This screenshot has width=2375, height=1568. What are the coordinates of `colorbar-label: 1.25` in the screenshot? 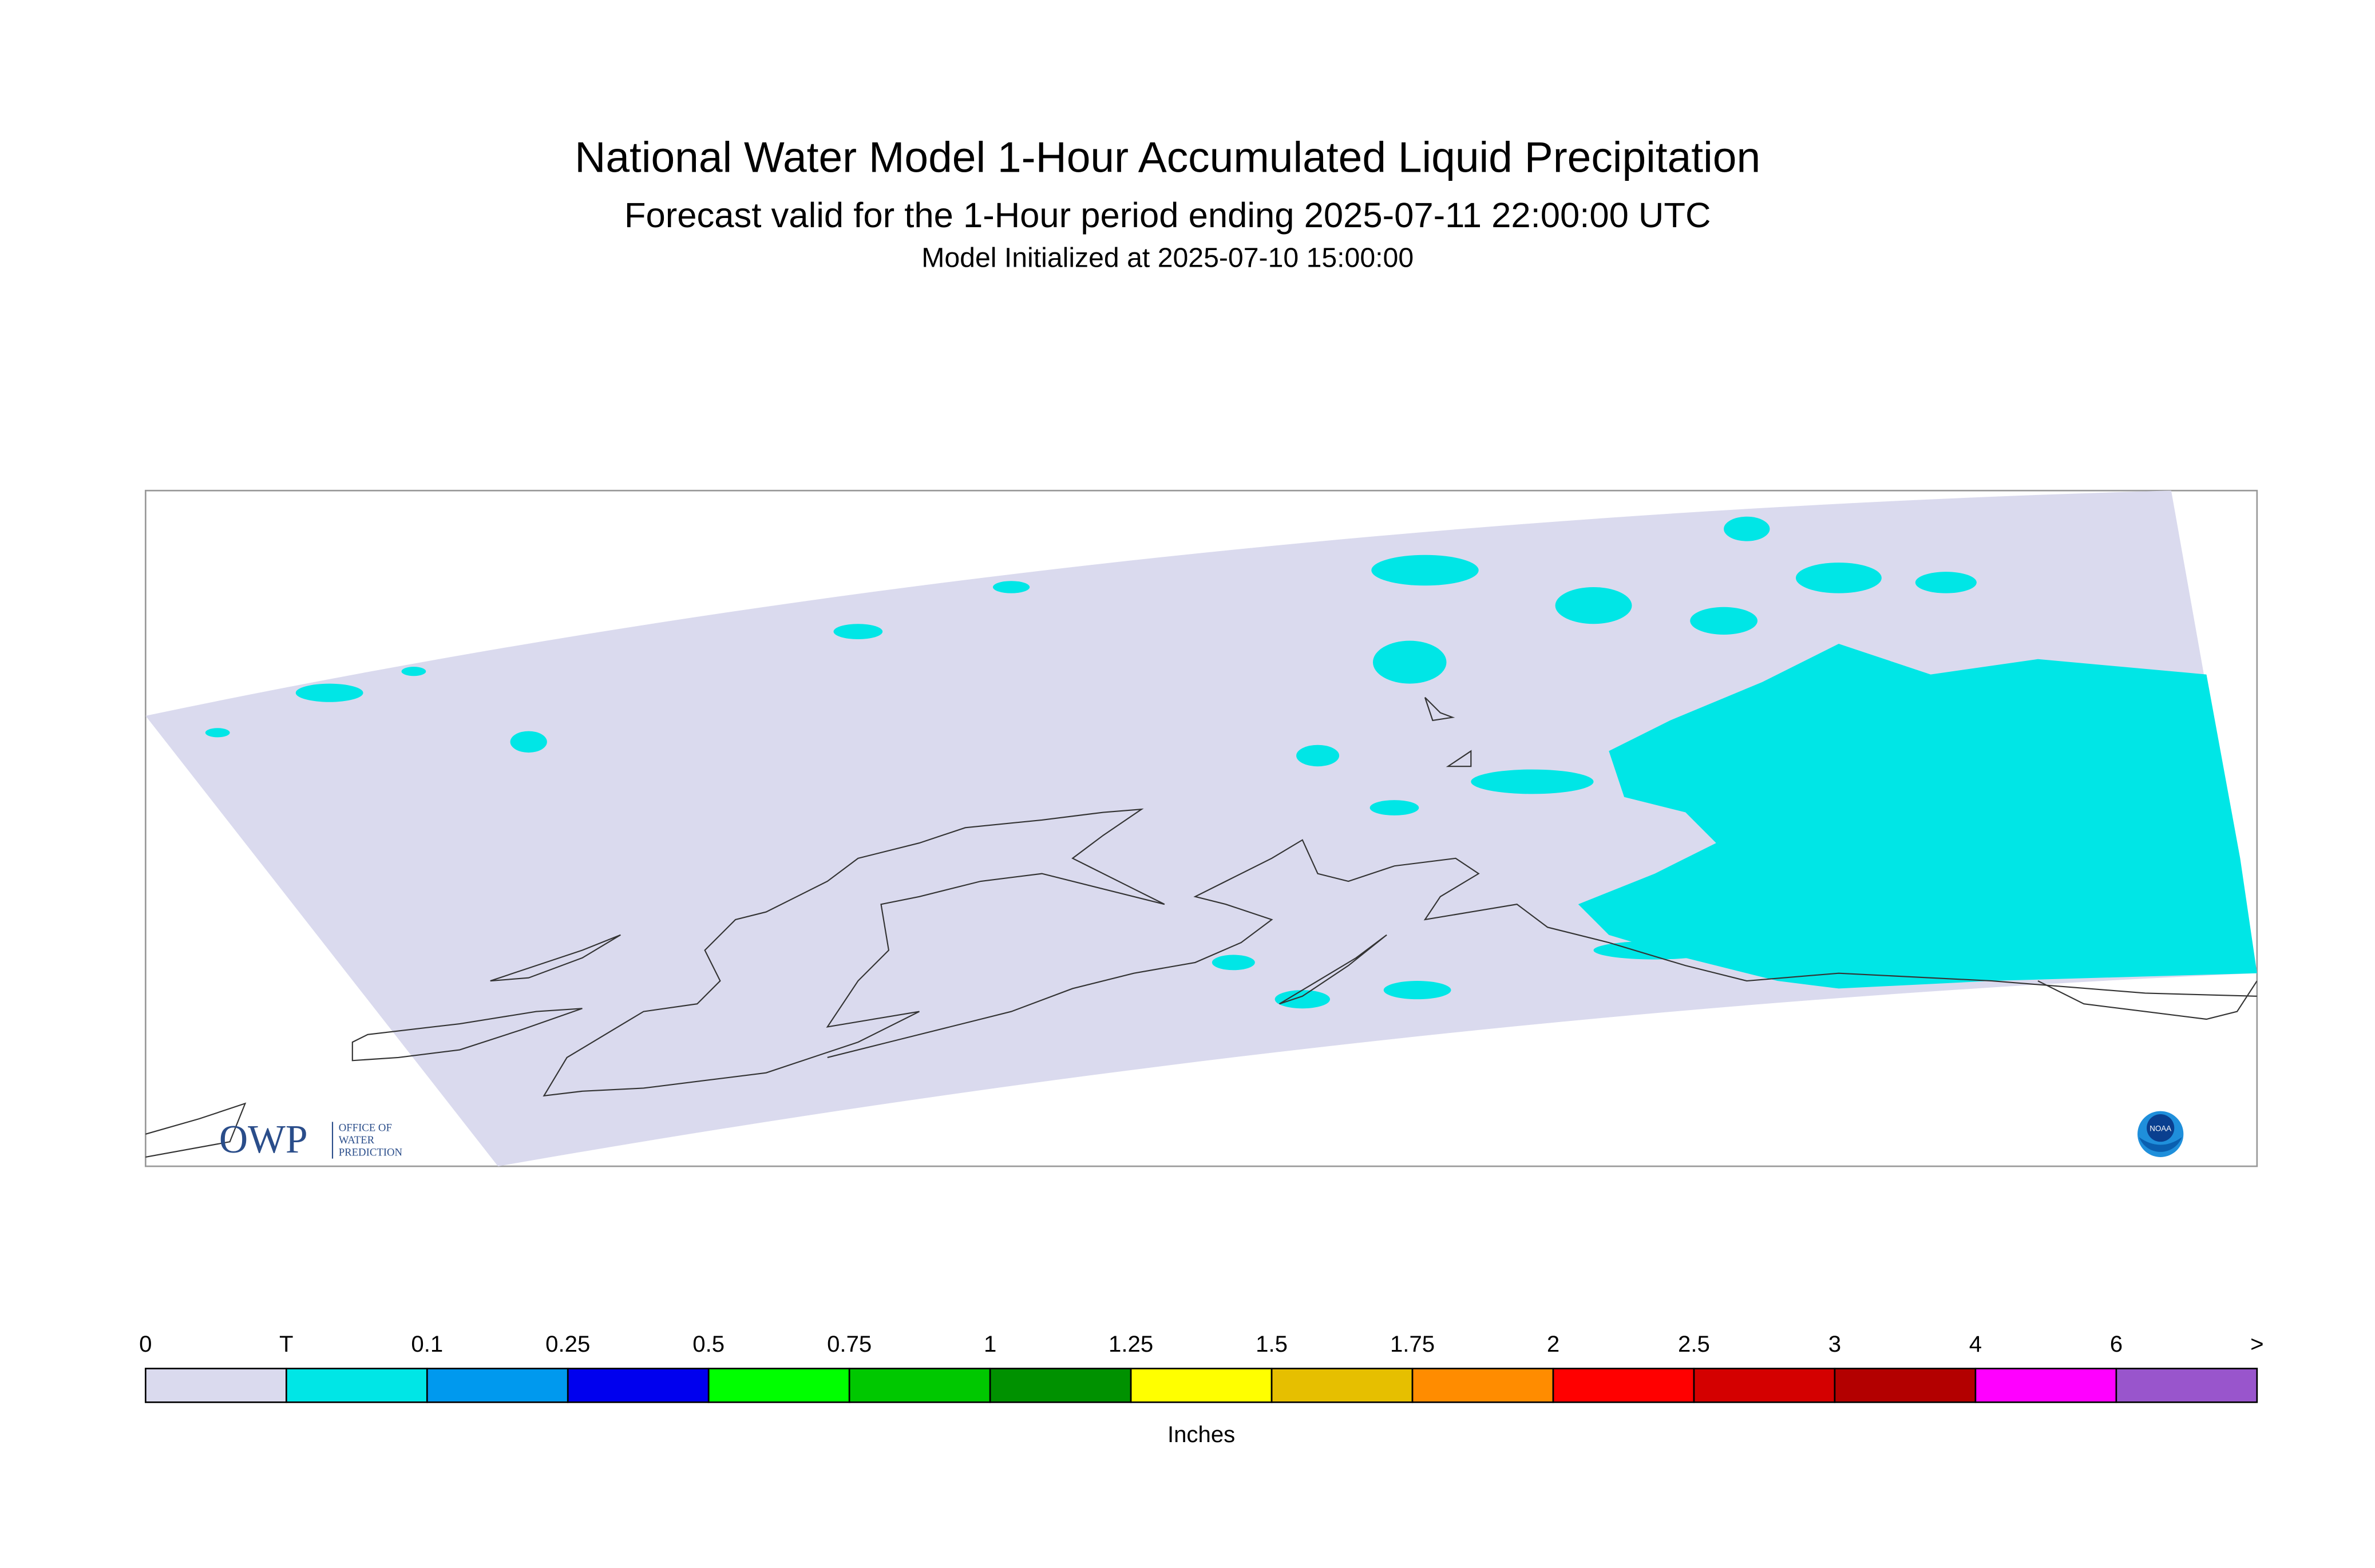 It's located at (1131, 1344).